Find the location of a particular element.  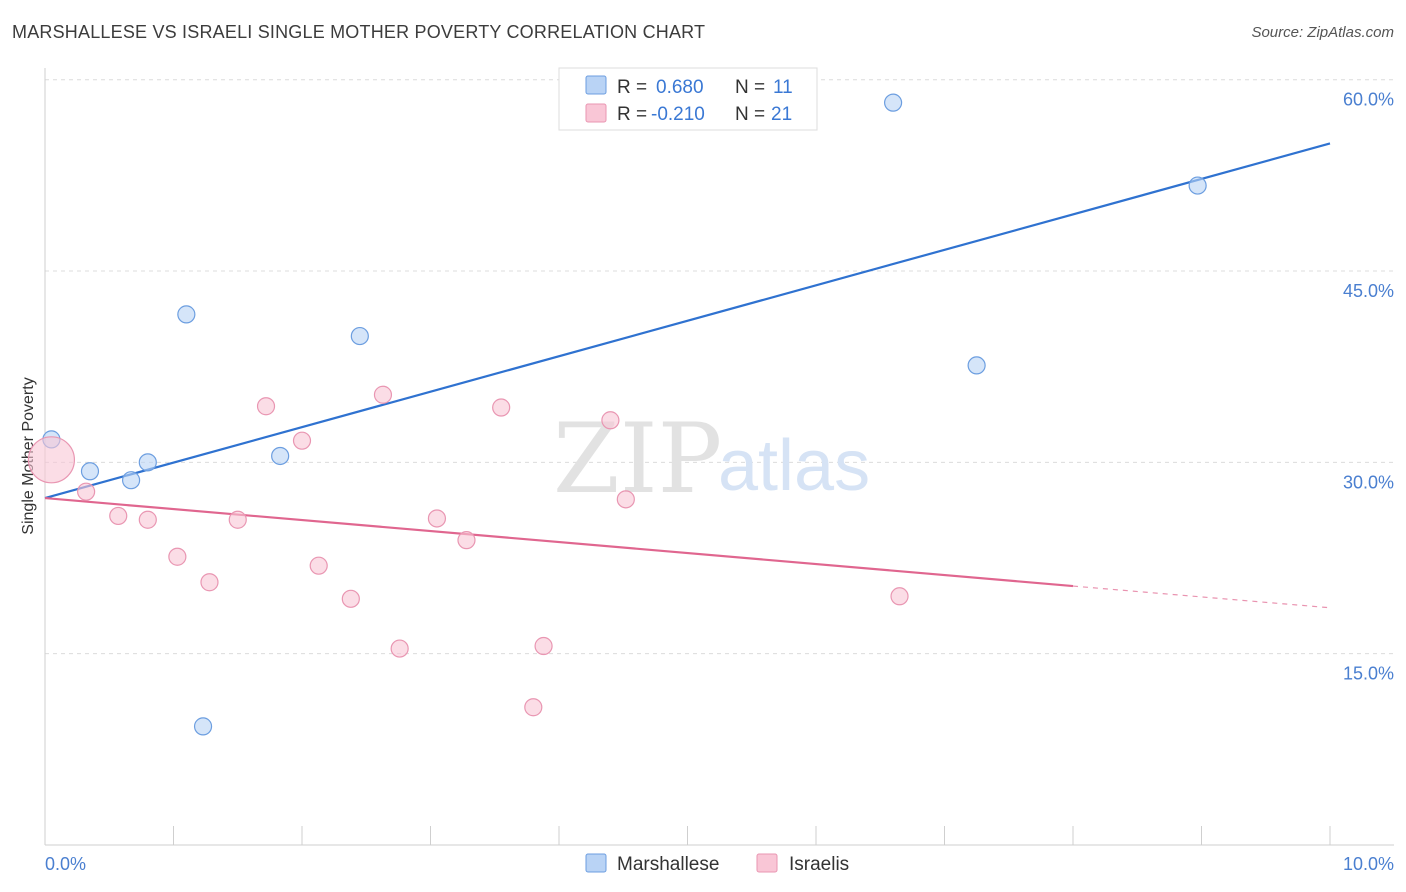

legend-n-value-2: 21 is located at coordinates (781, 114).